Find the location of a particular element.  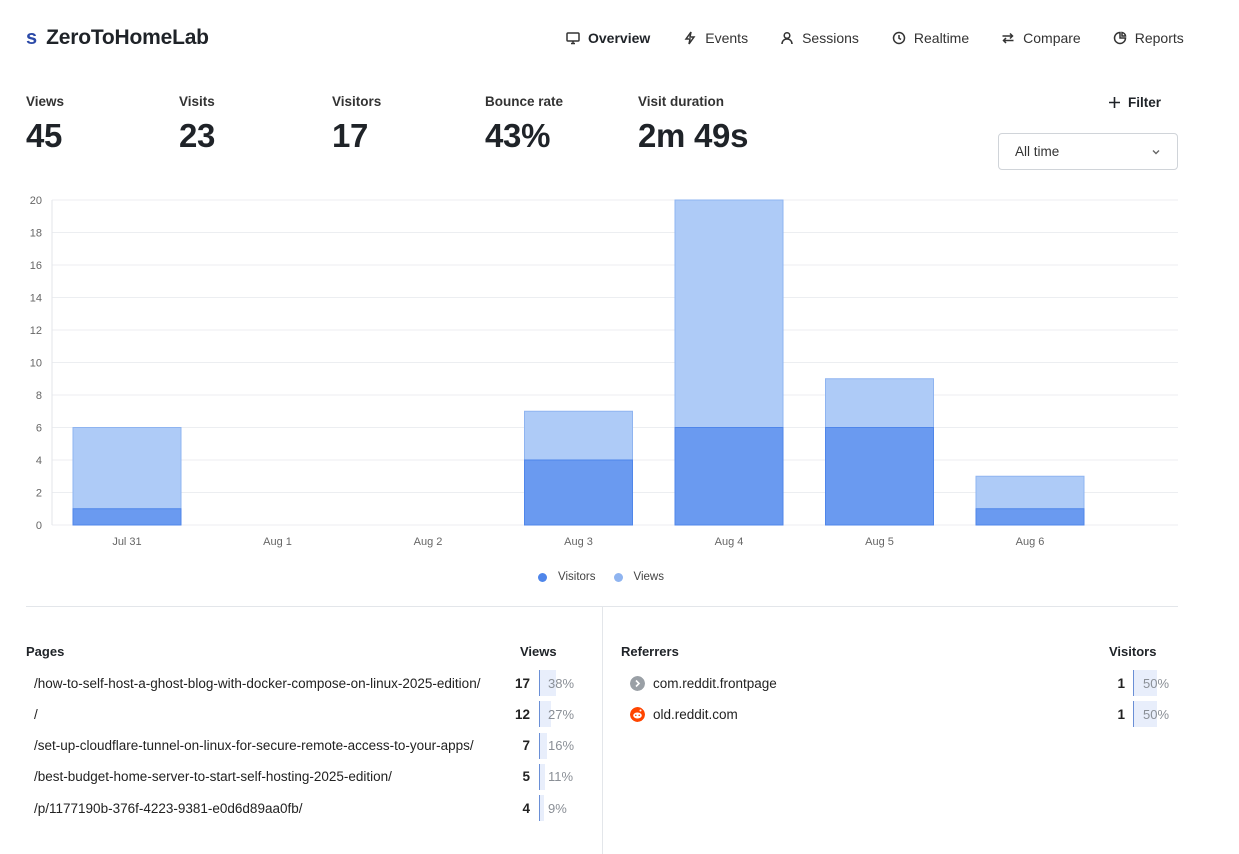

nav-reports: Reports is located at coordinates (1148, 38).